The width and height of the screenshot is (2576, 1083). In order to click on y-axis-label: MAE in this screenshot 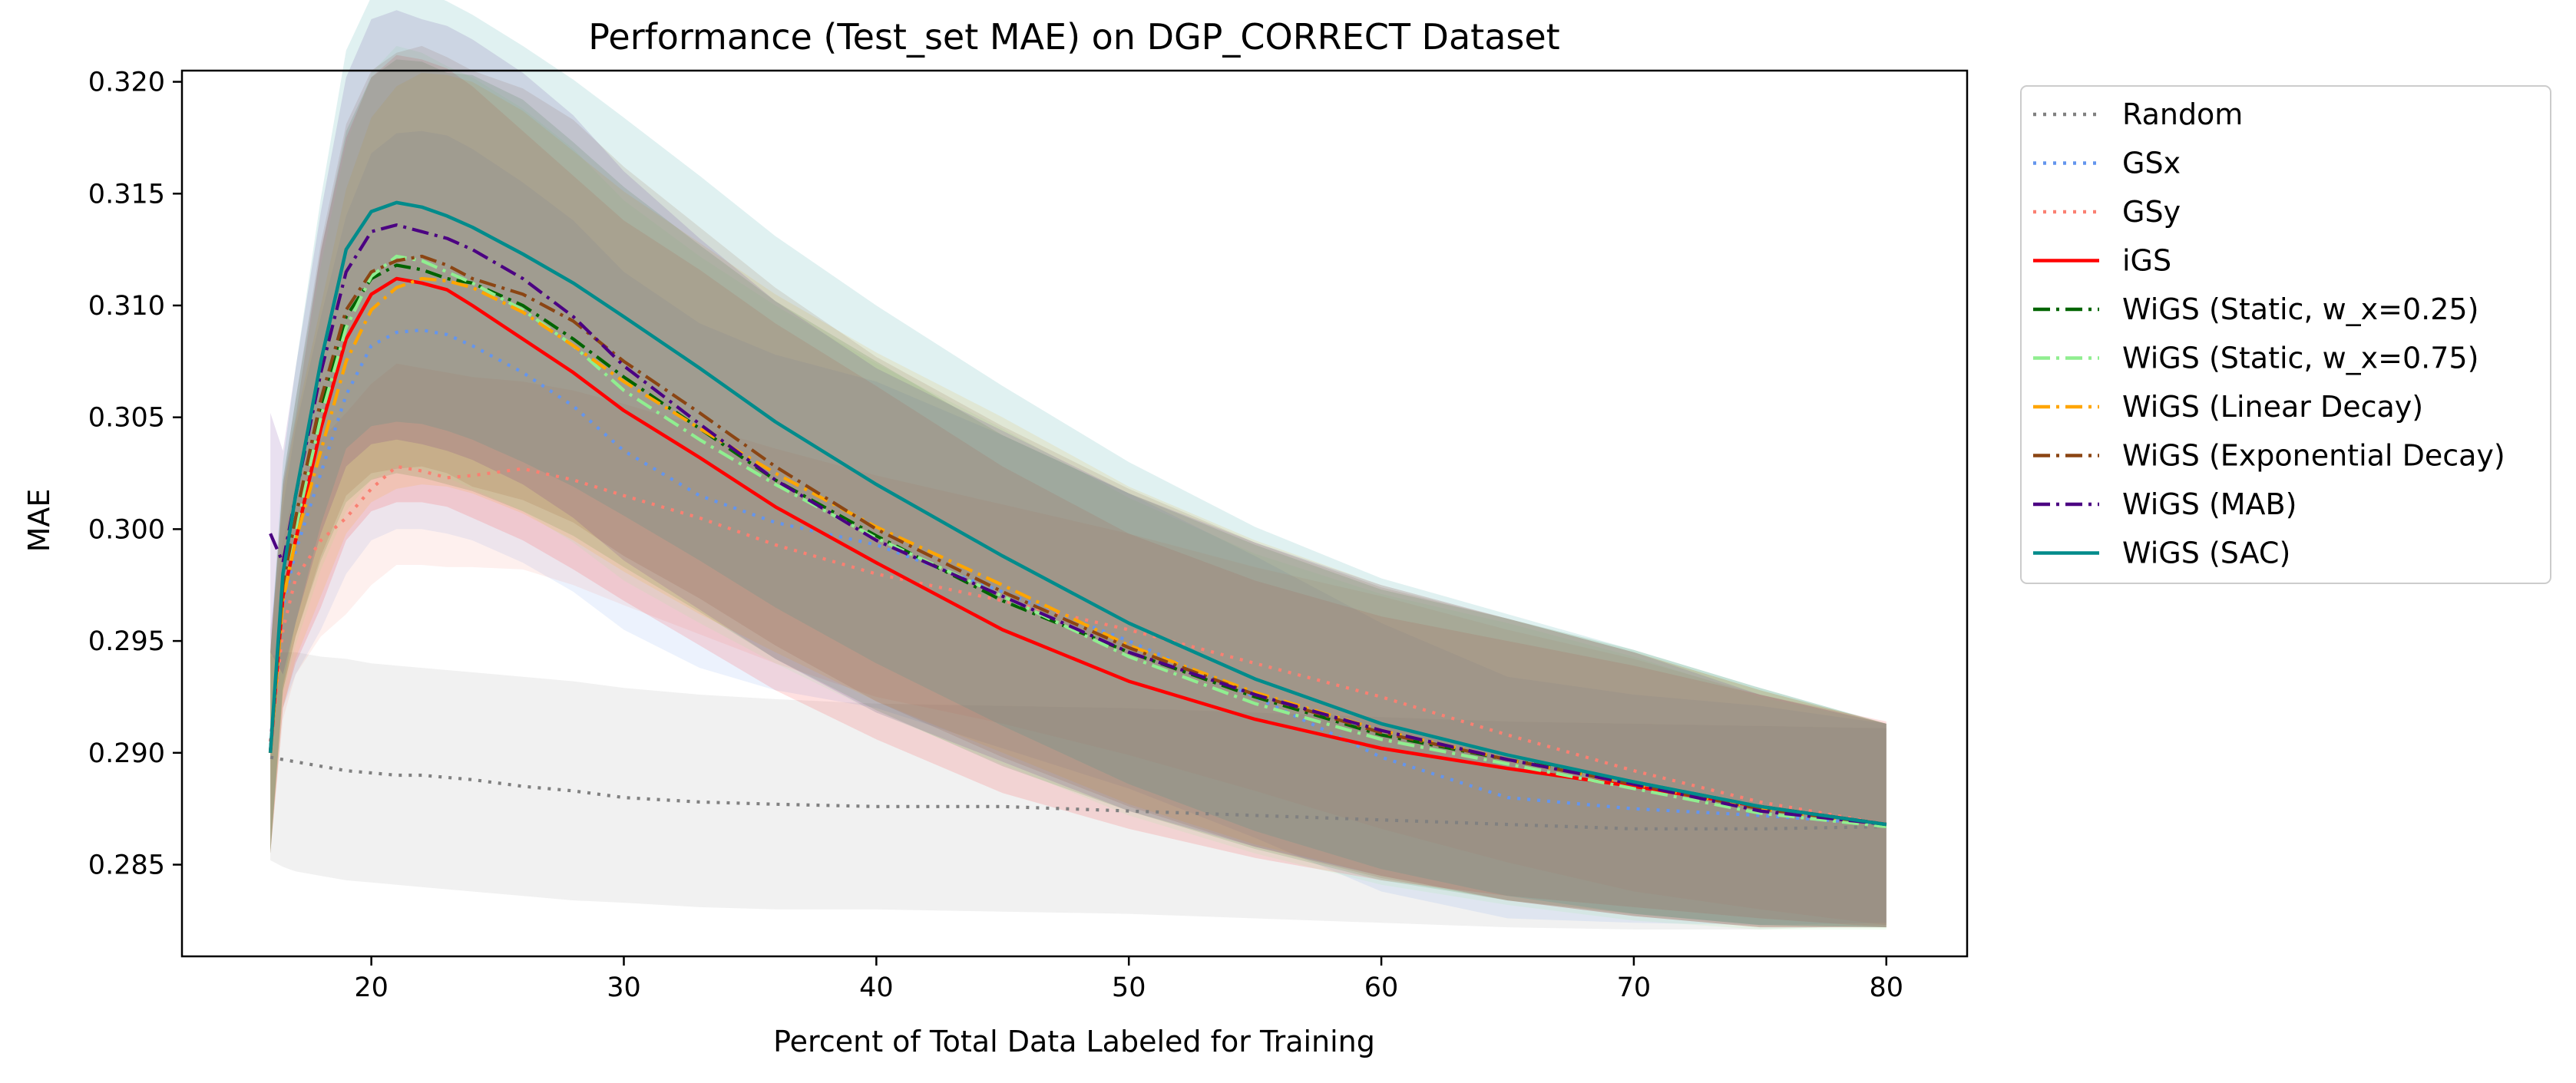, I will do `click(39, 521)`.